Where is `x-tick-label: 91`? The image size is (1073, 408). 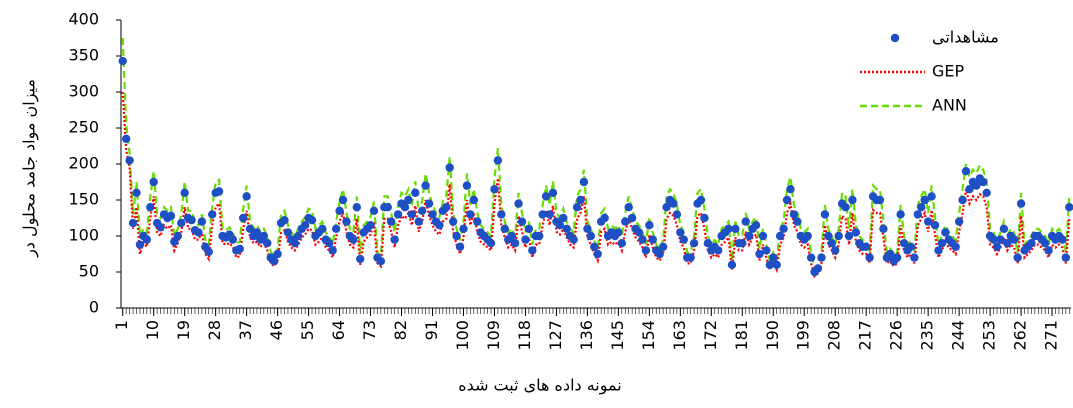 x-tick-label: 91 is located at coordinates (431, 330).